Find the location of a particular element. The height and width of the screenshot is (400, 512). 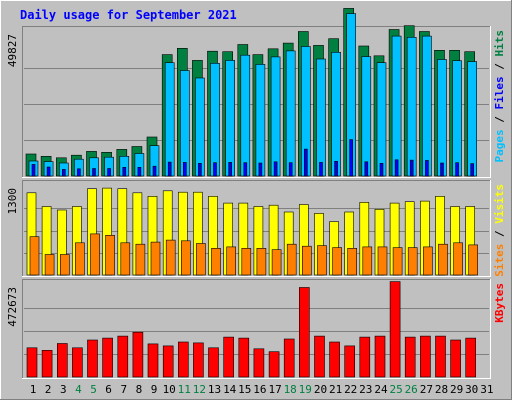

day-label: 16 is located at coordinates (259, 389).